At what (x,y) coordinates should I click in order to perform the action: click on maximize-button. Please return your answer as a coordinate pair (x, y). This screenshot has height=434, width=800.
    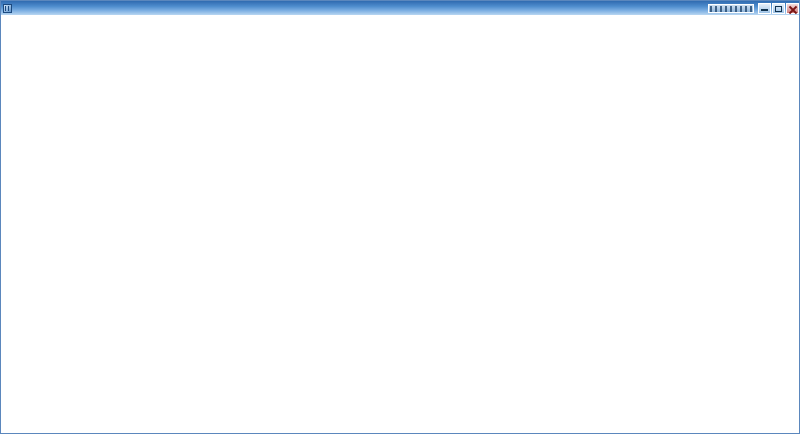
    Looking at the image, I should click on (778, 8).